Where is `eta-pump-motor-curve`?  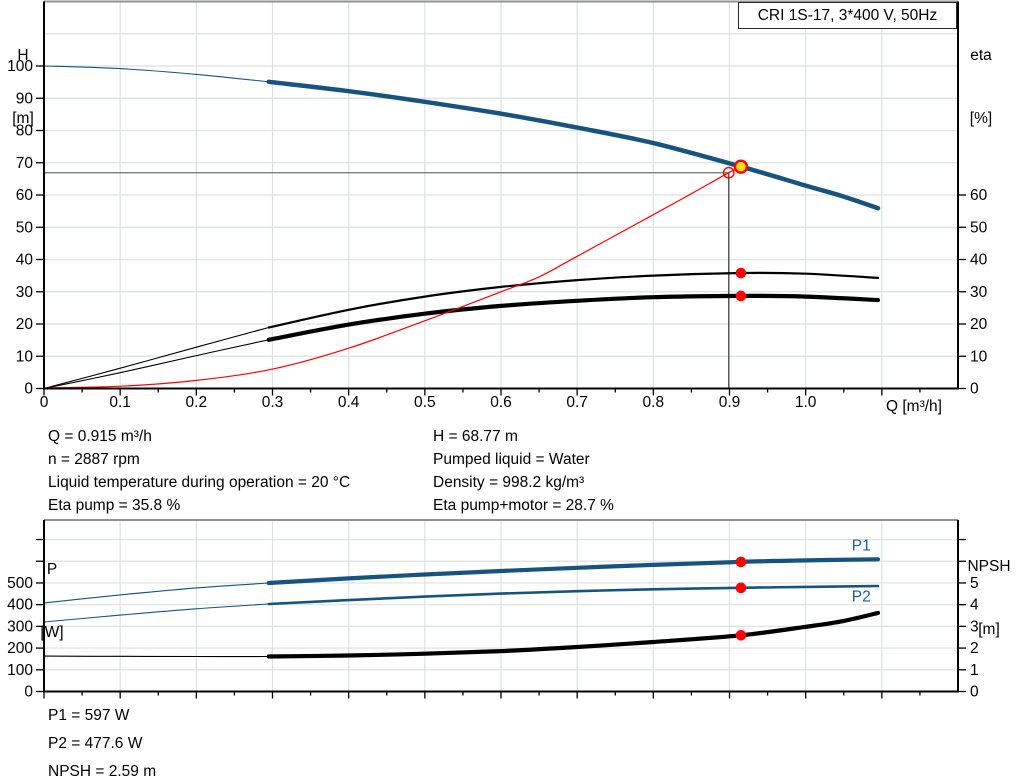
eta-pump-motor-curve is located at coordinates (462, 341).